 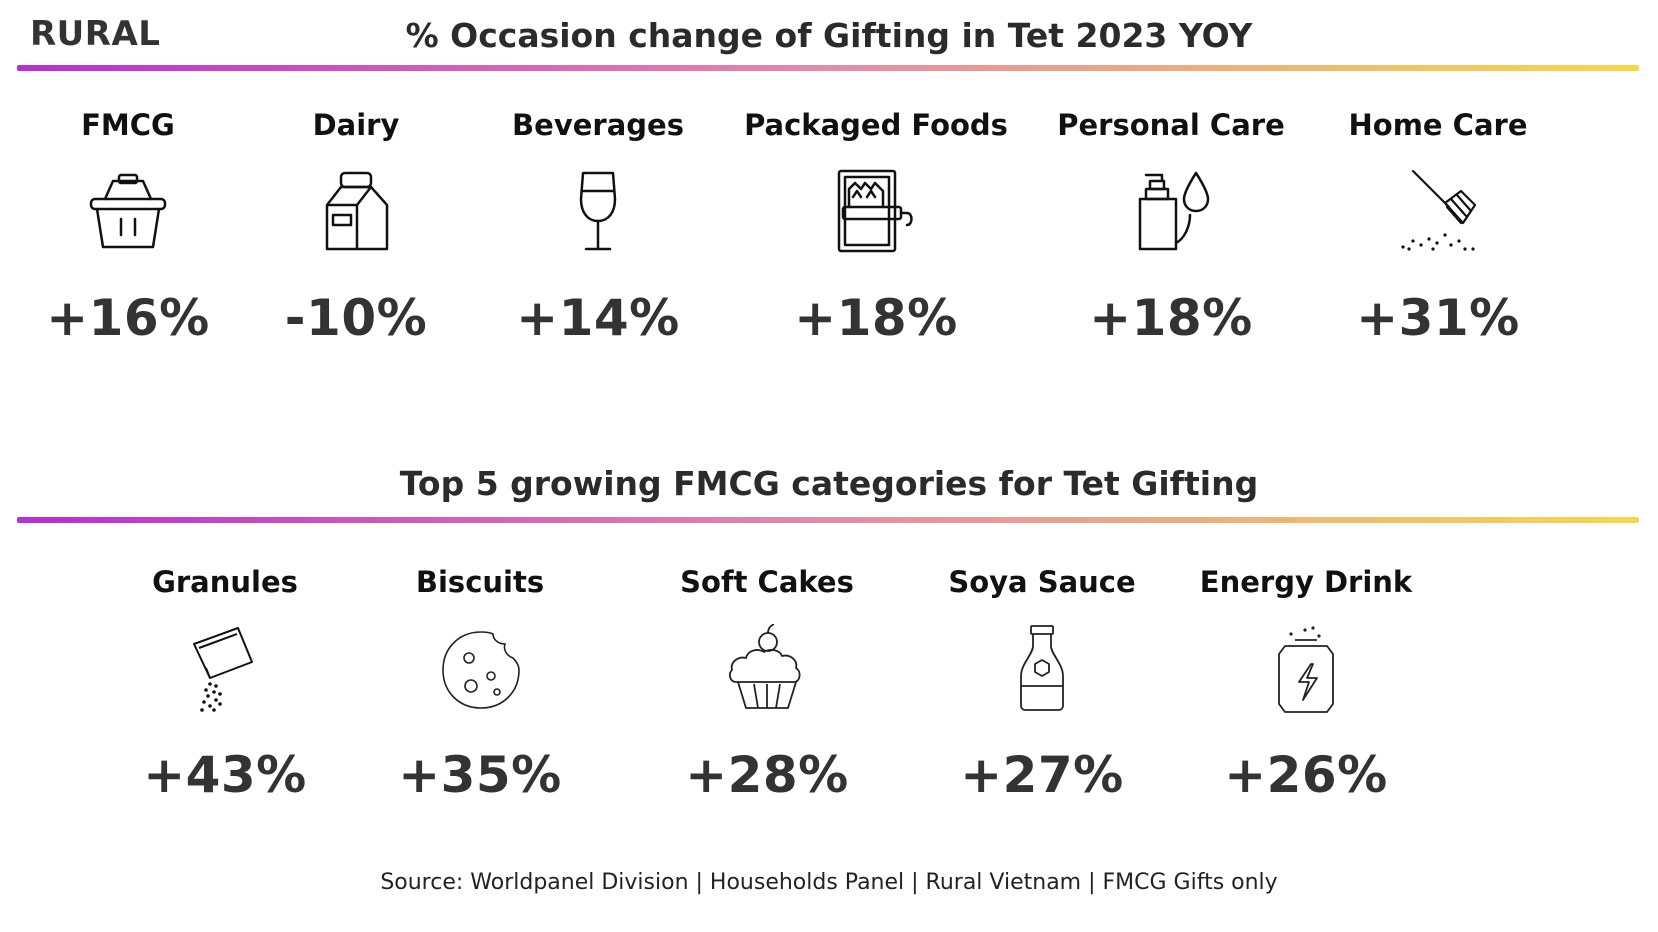 What do you see at coordinates (1171, 125) in the screenshot?
I see `metric-label: Personal Care` at bounding box center [1171, 125].